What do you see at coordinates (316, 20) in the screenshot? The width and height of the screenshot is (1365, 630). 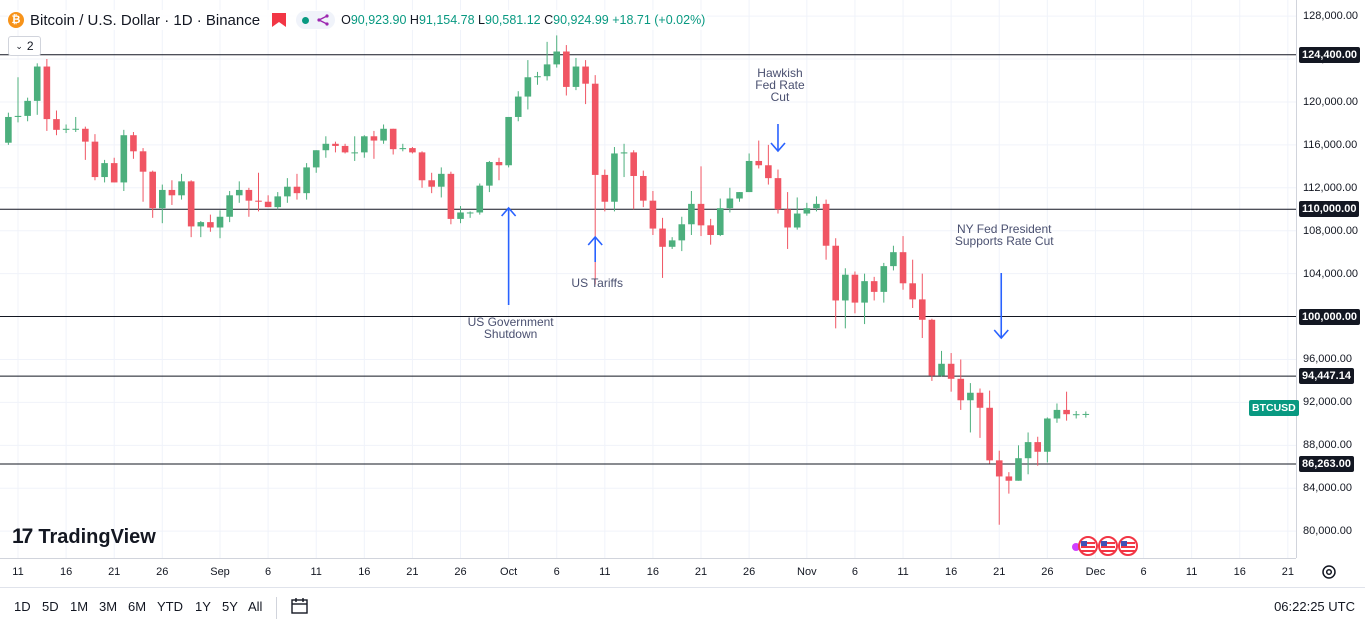 I see `market-status-pill` at bounding box center [316, 20].